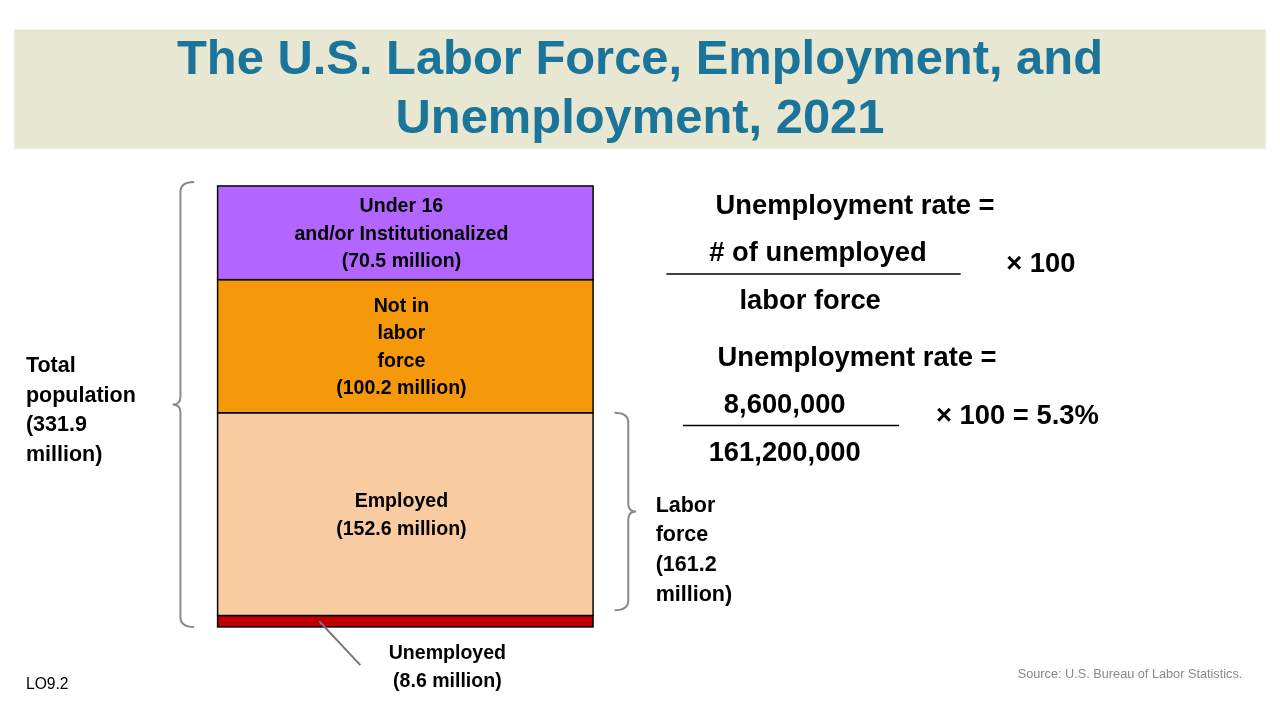  What do you see at coordinates (810, 300) in the screenshot?
I see `text: labor force` at bounding box center [810, 300].